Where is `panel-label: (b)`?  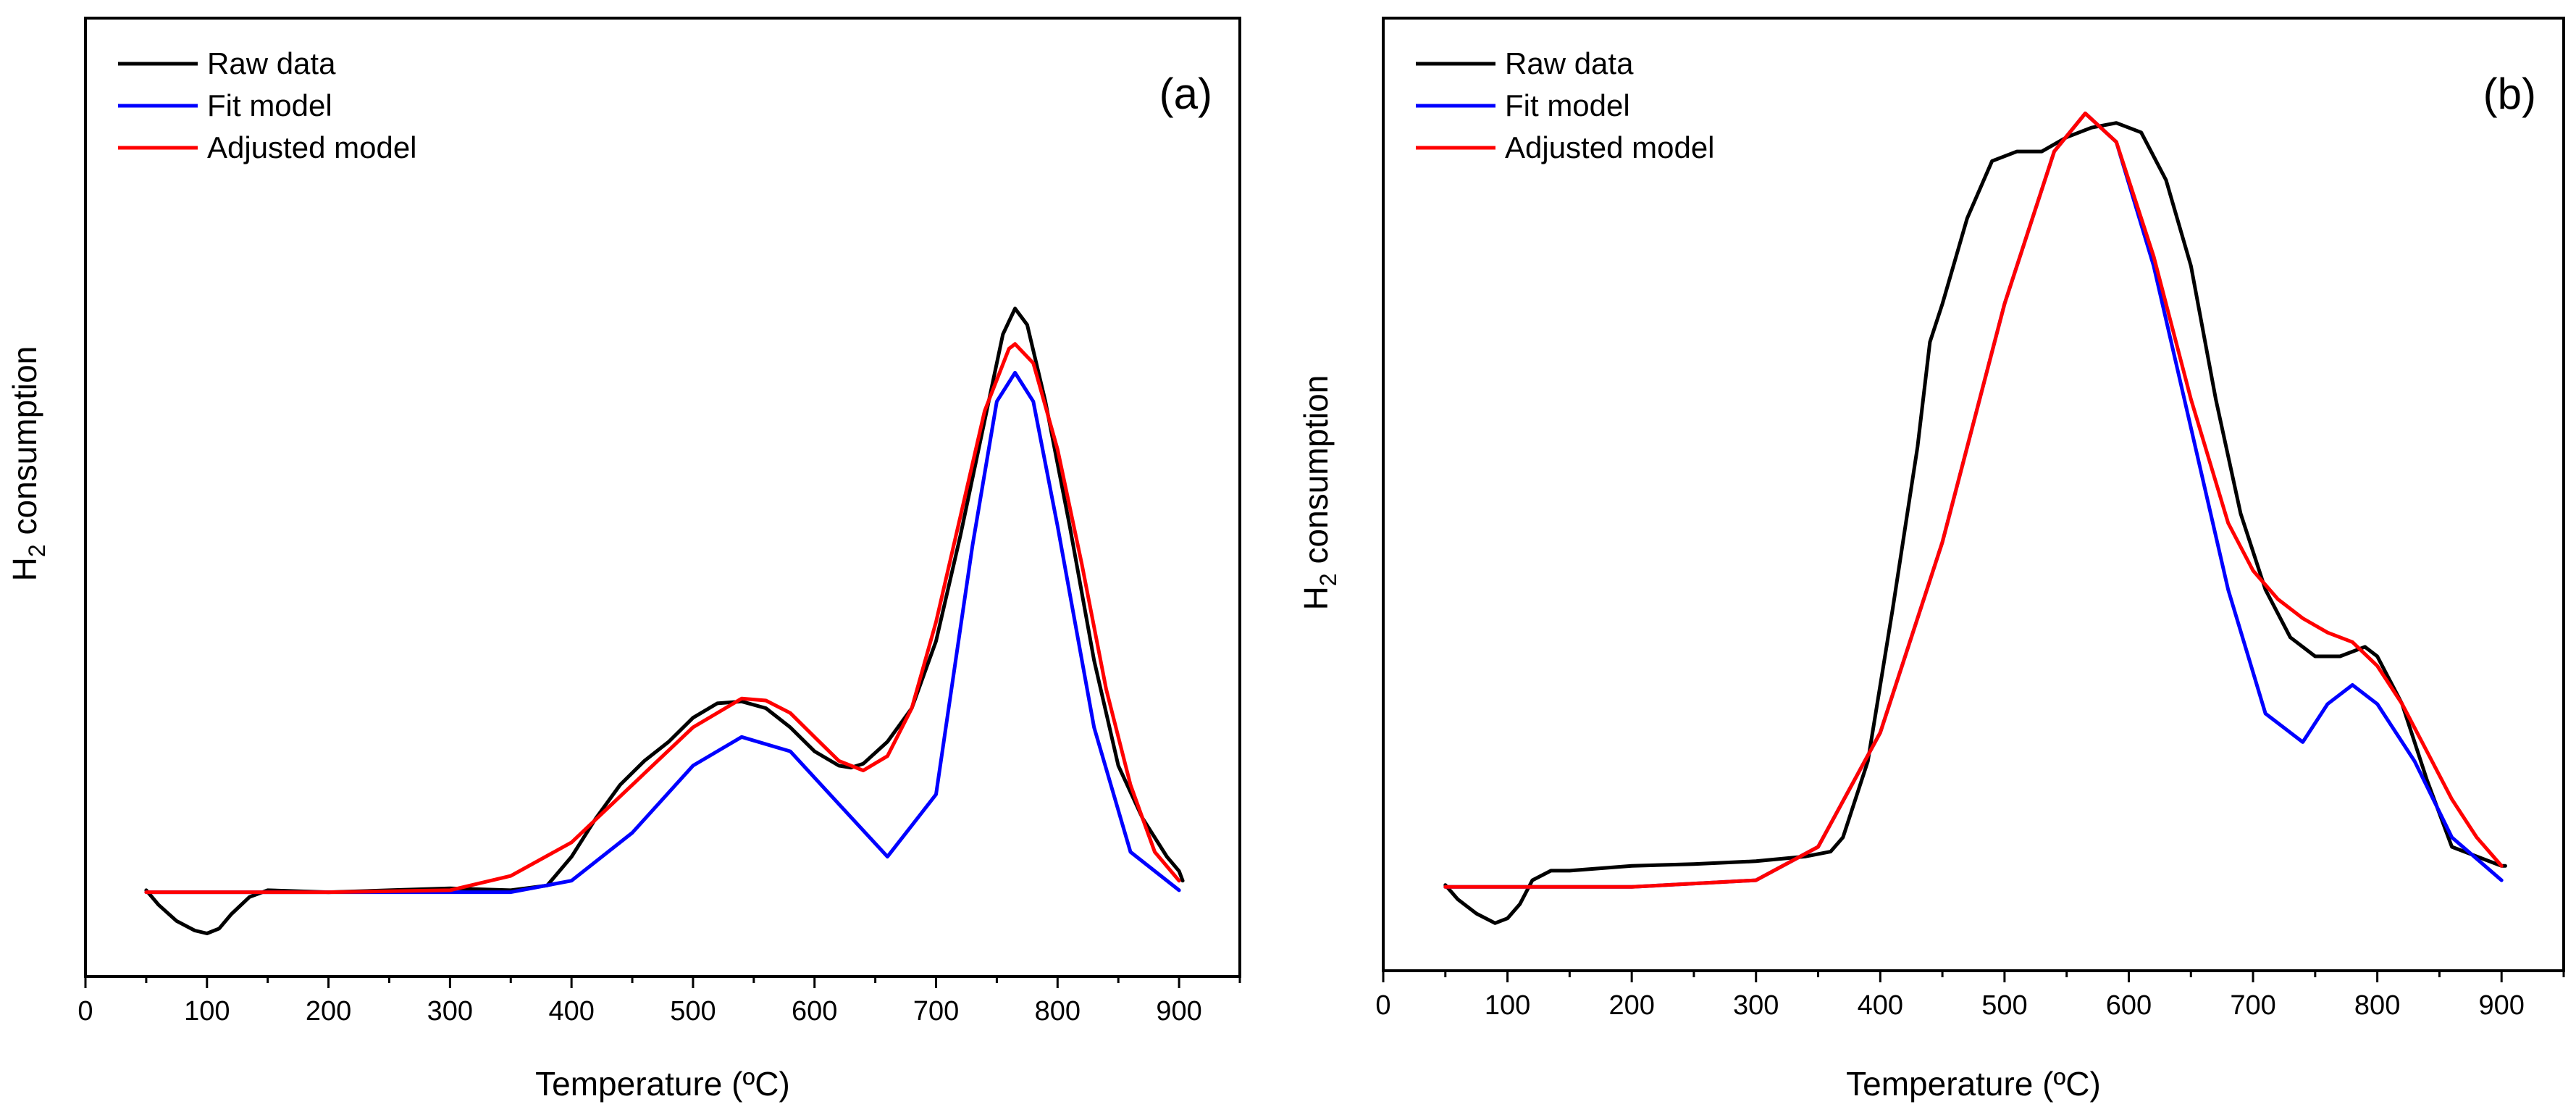 panel-label: (b) is located at coordinates (2509, 94).